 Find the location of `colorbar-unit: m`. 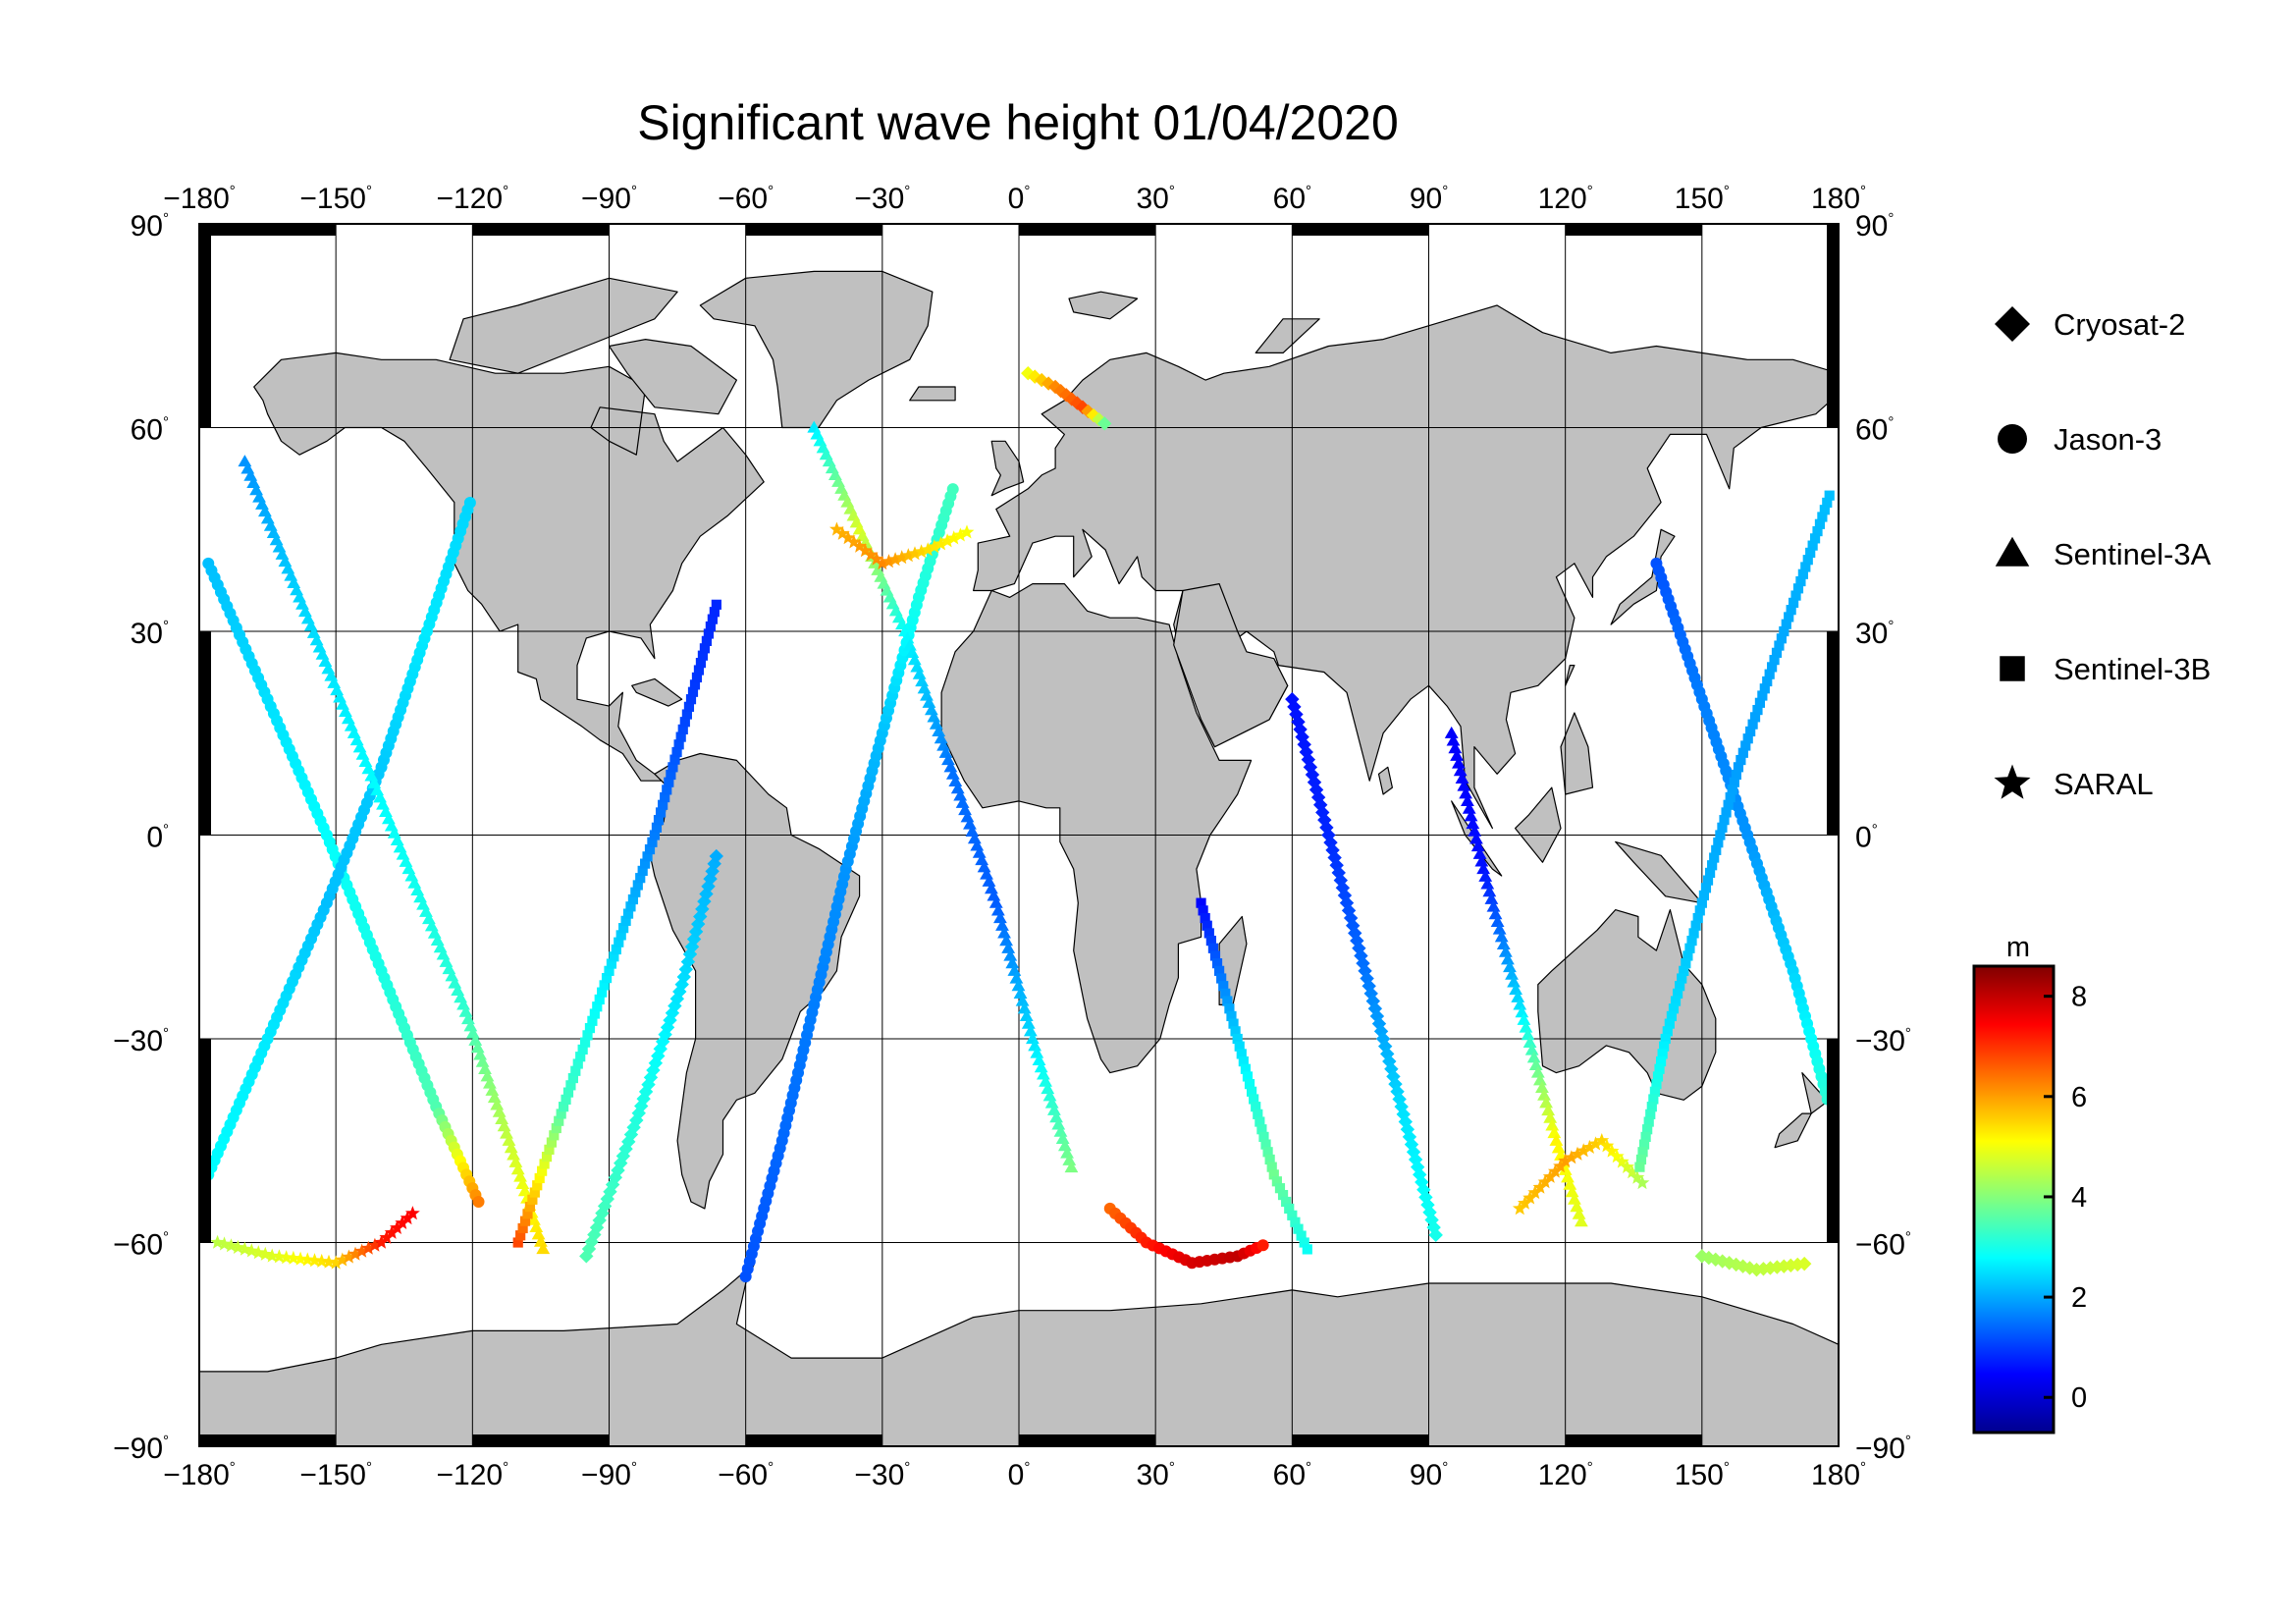

colorbar-unit: m is located at coordinates (2018, 947).